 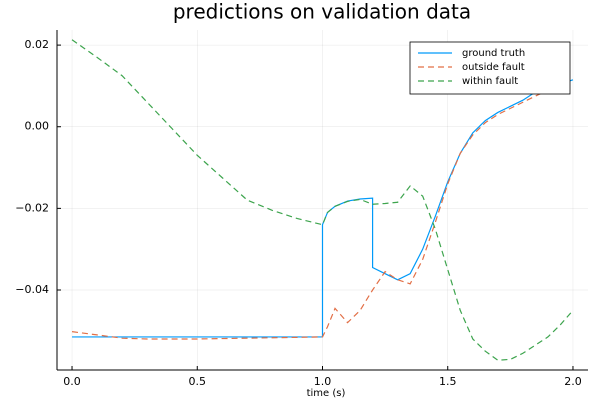 I want to click on x-tick-label: 0.0, so click(x=72, y=381).